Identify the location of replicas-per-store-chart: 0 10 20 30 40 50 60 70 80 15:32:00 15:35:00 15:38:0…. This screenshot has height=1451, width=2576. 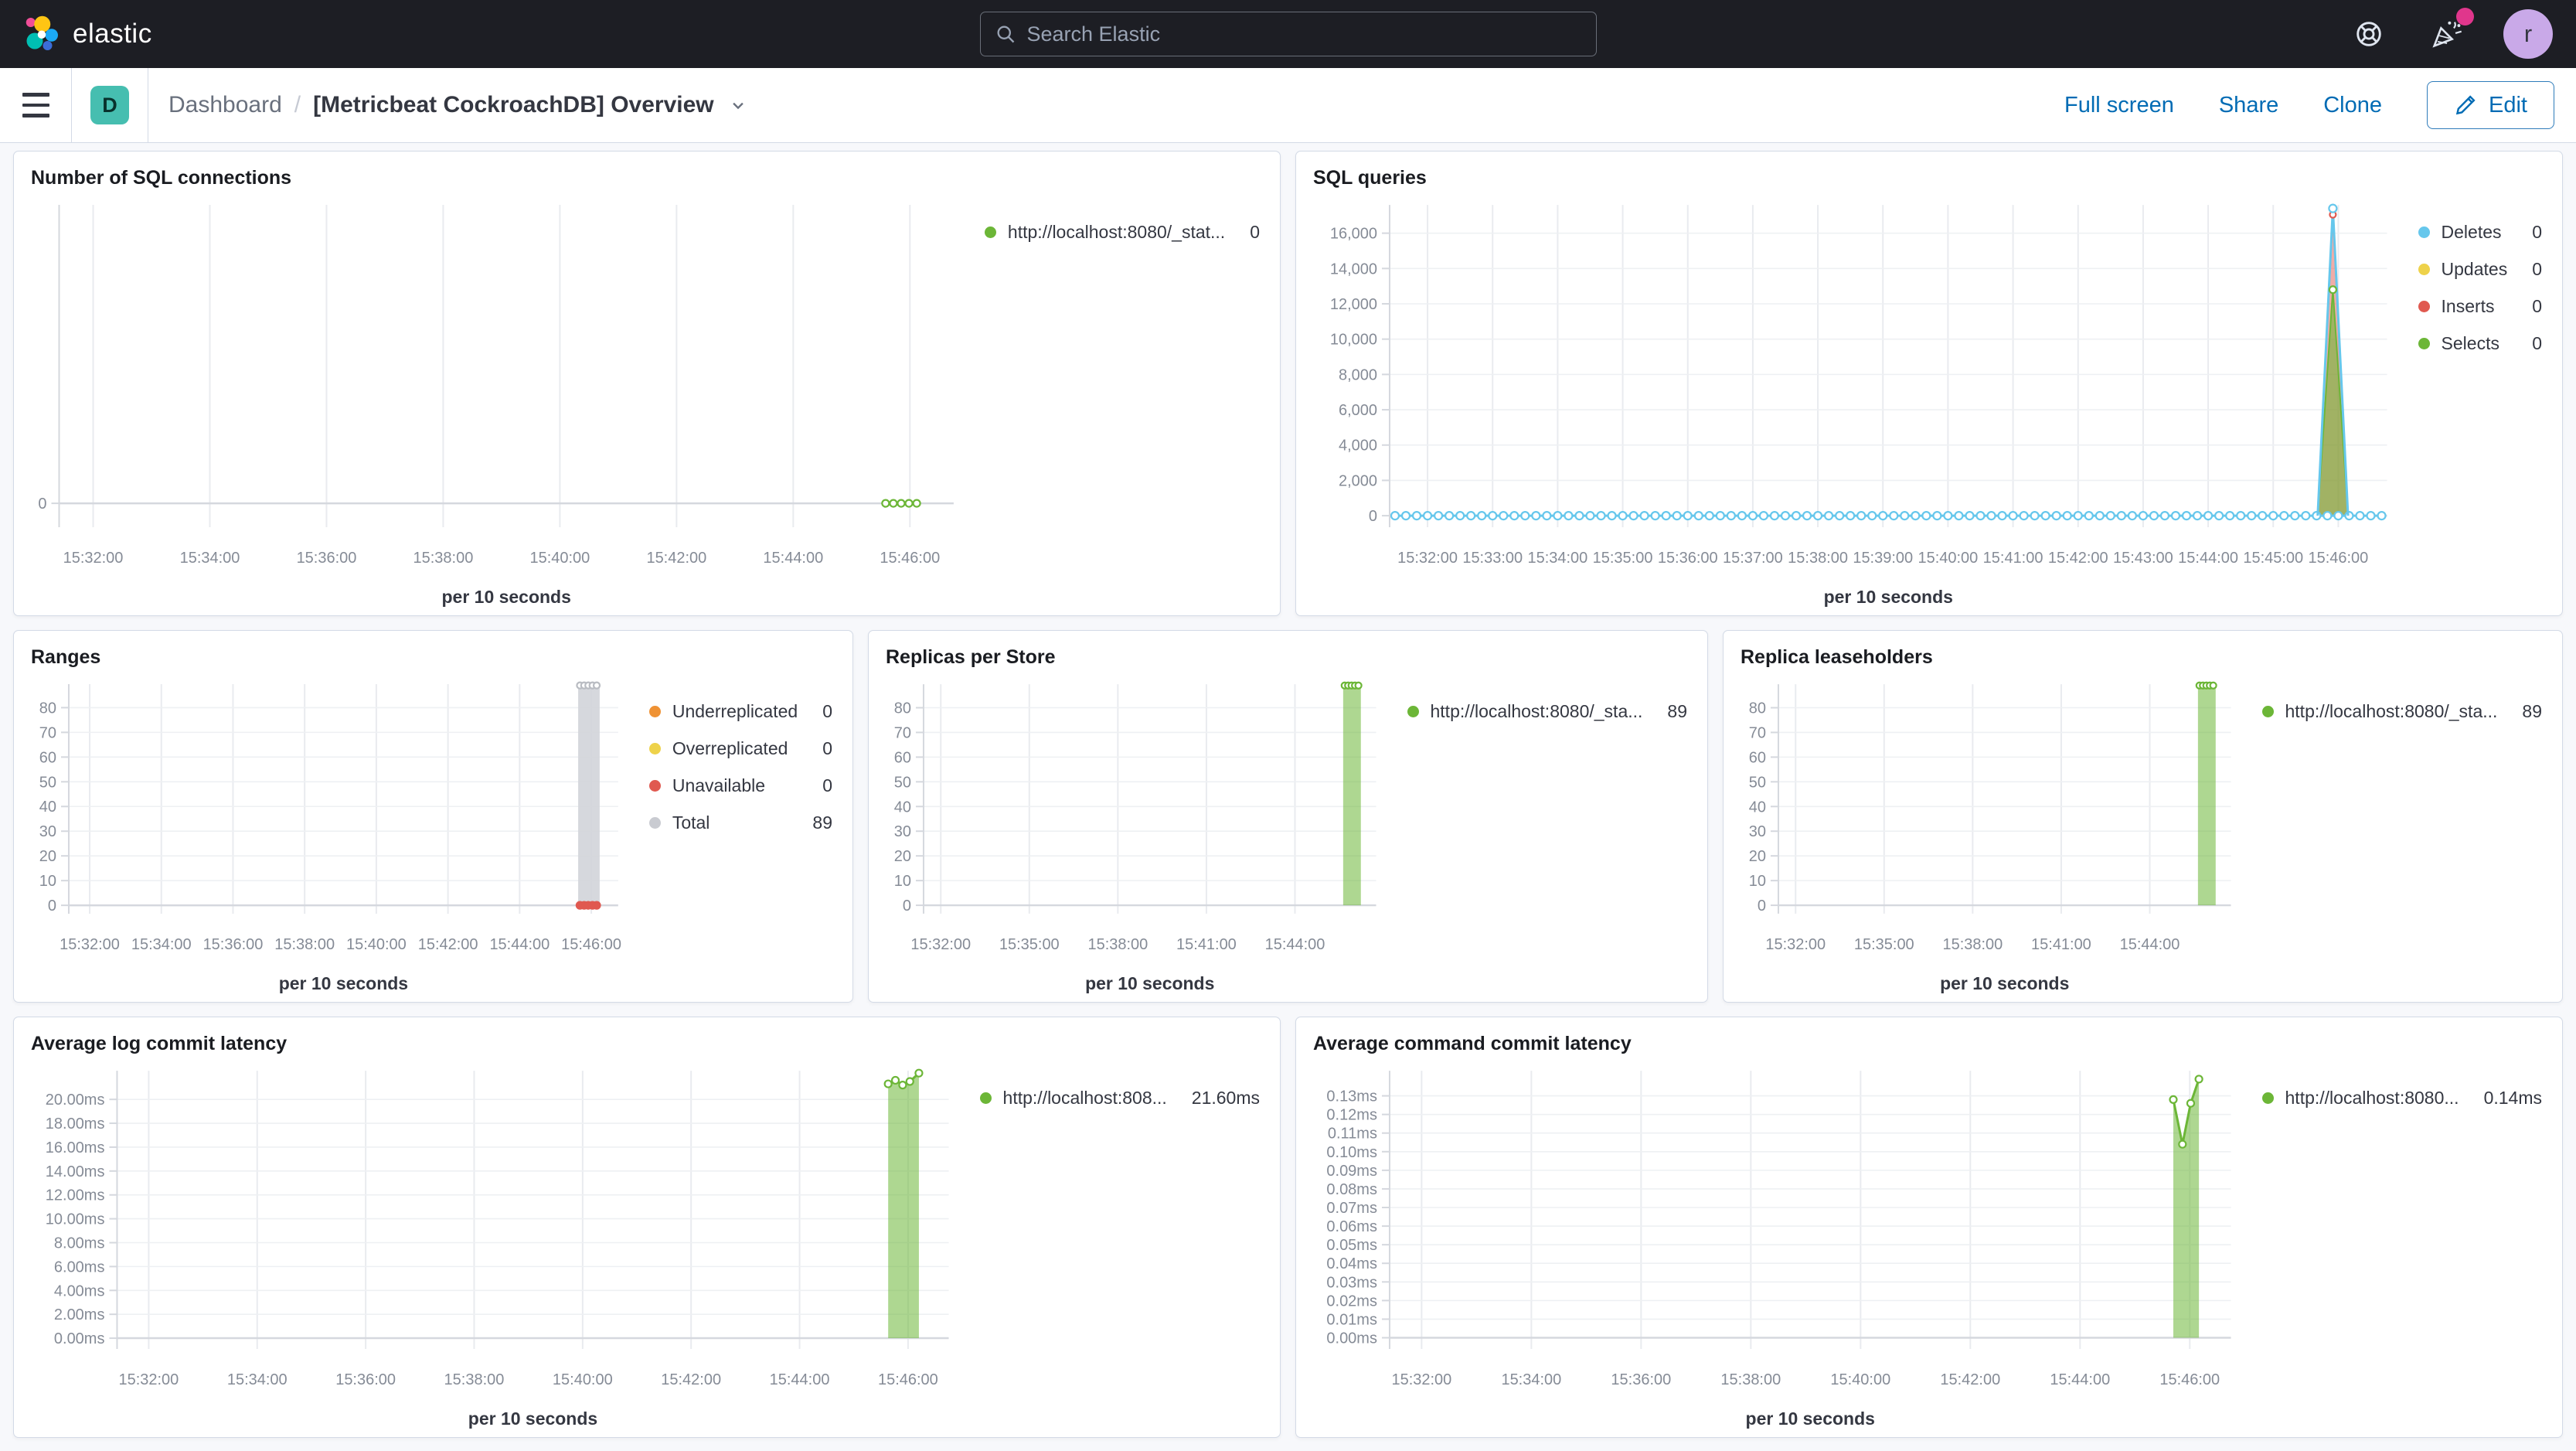
(1138, 835).